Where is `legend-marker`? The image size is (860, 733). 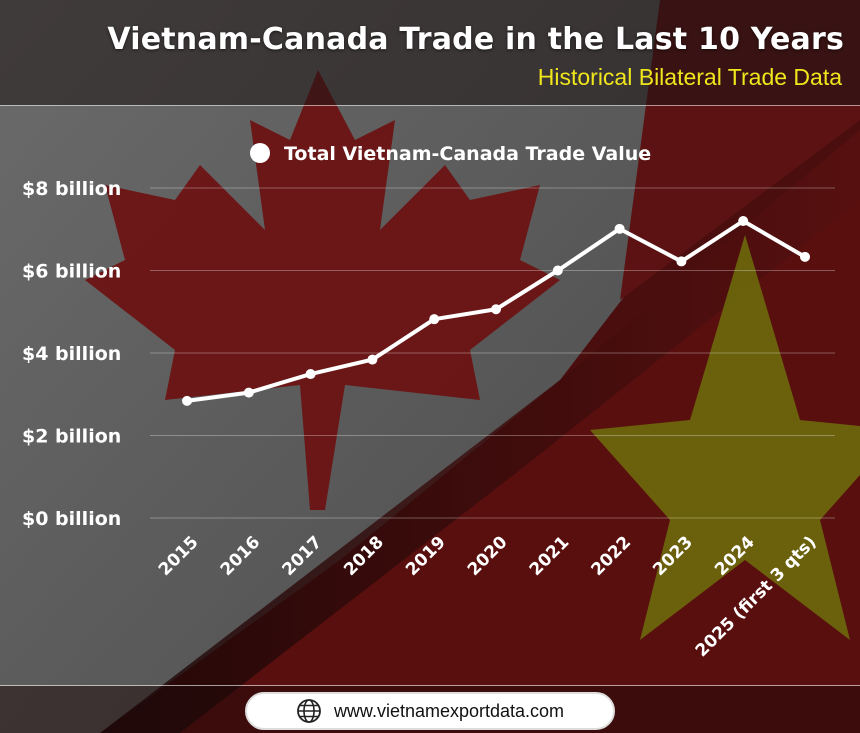
legend-marker is located at coordinates (260, 153).